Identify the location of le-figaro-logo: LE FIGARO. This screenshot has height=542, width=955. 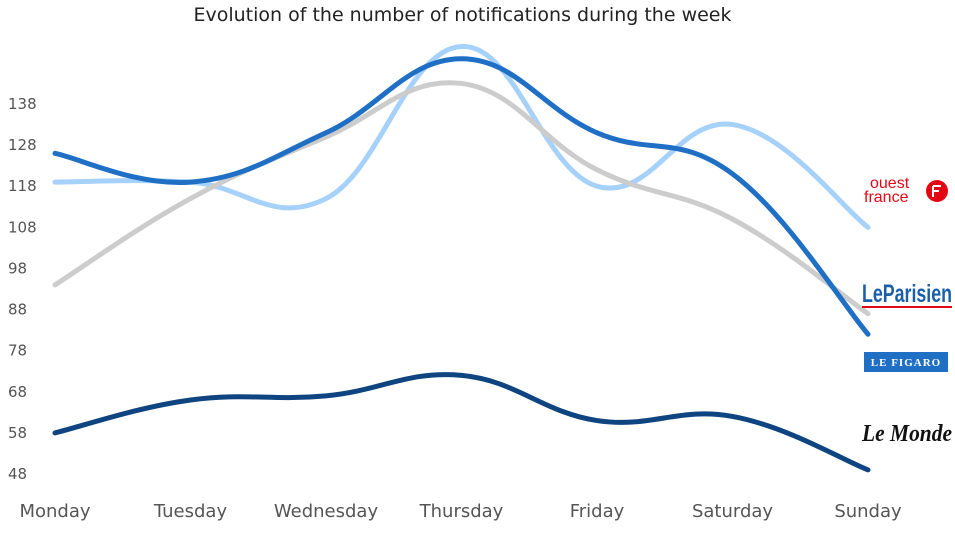
(906, 362).